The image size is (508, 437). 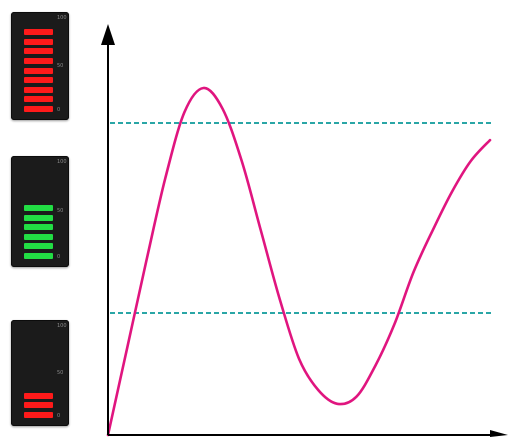 What do you see at coordinates (499, 433) in the screenshot?
I see `x-axis-arrow-icon` at bounding box center [499, 433].